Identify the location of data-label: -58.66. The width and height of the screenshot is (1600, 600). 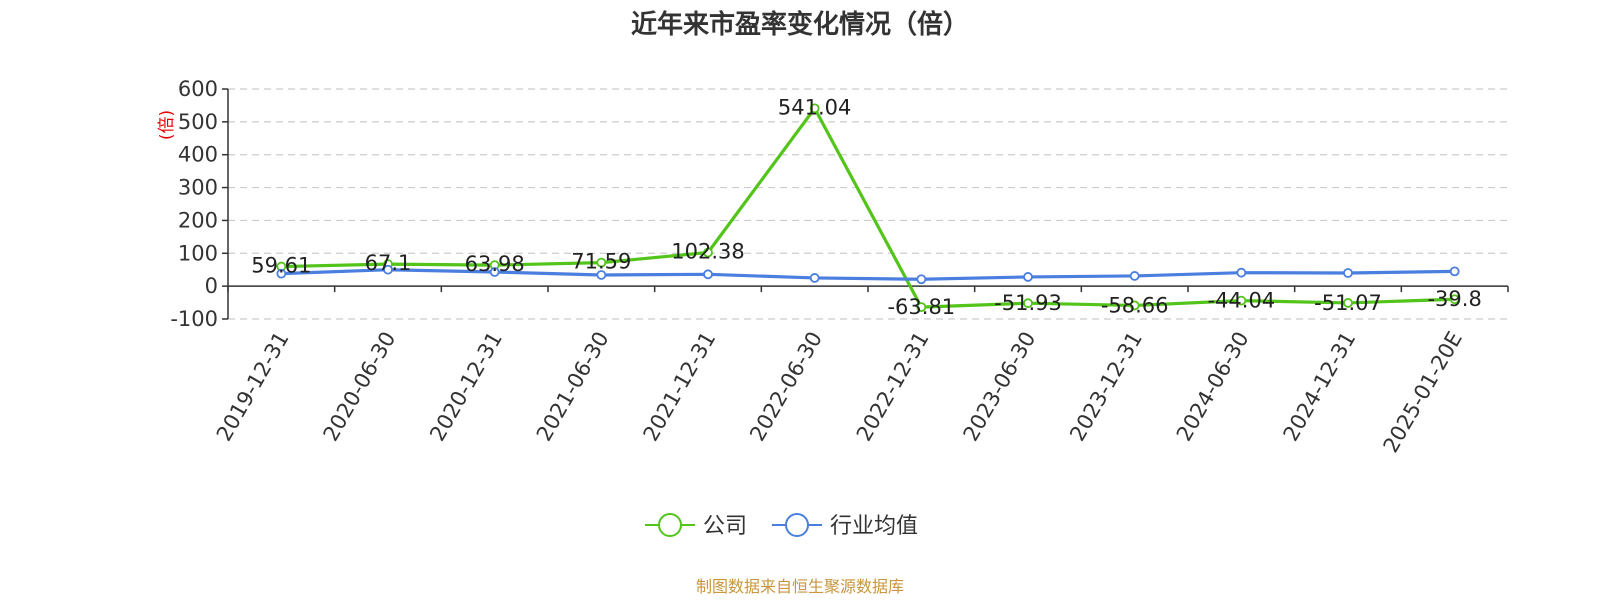
(1135, 305).